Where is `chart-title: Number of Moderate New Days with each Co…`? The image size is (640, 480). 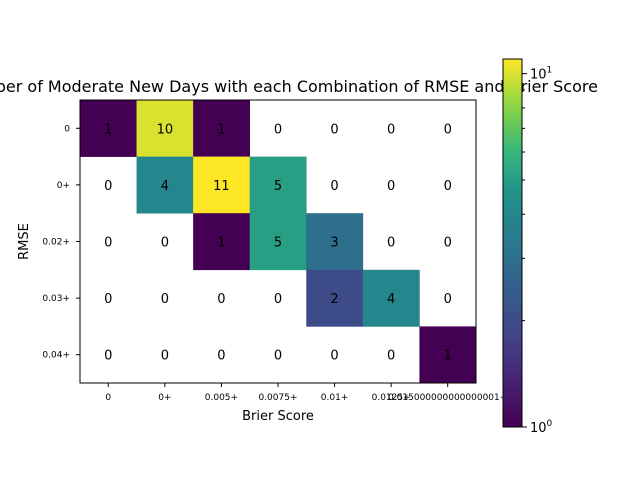 chart-title: Number of Moderate New Days with each Co… is located at coordinates (299, 86).